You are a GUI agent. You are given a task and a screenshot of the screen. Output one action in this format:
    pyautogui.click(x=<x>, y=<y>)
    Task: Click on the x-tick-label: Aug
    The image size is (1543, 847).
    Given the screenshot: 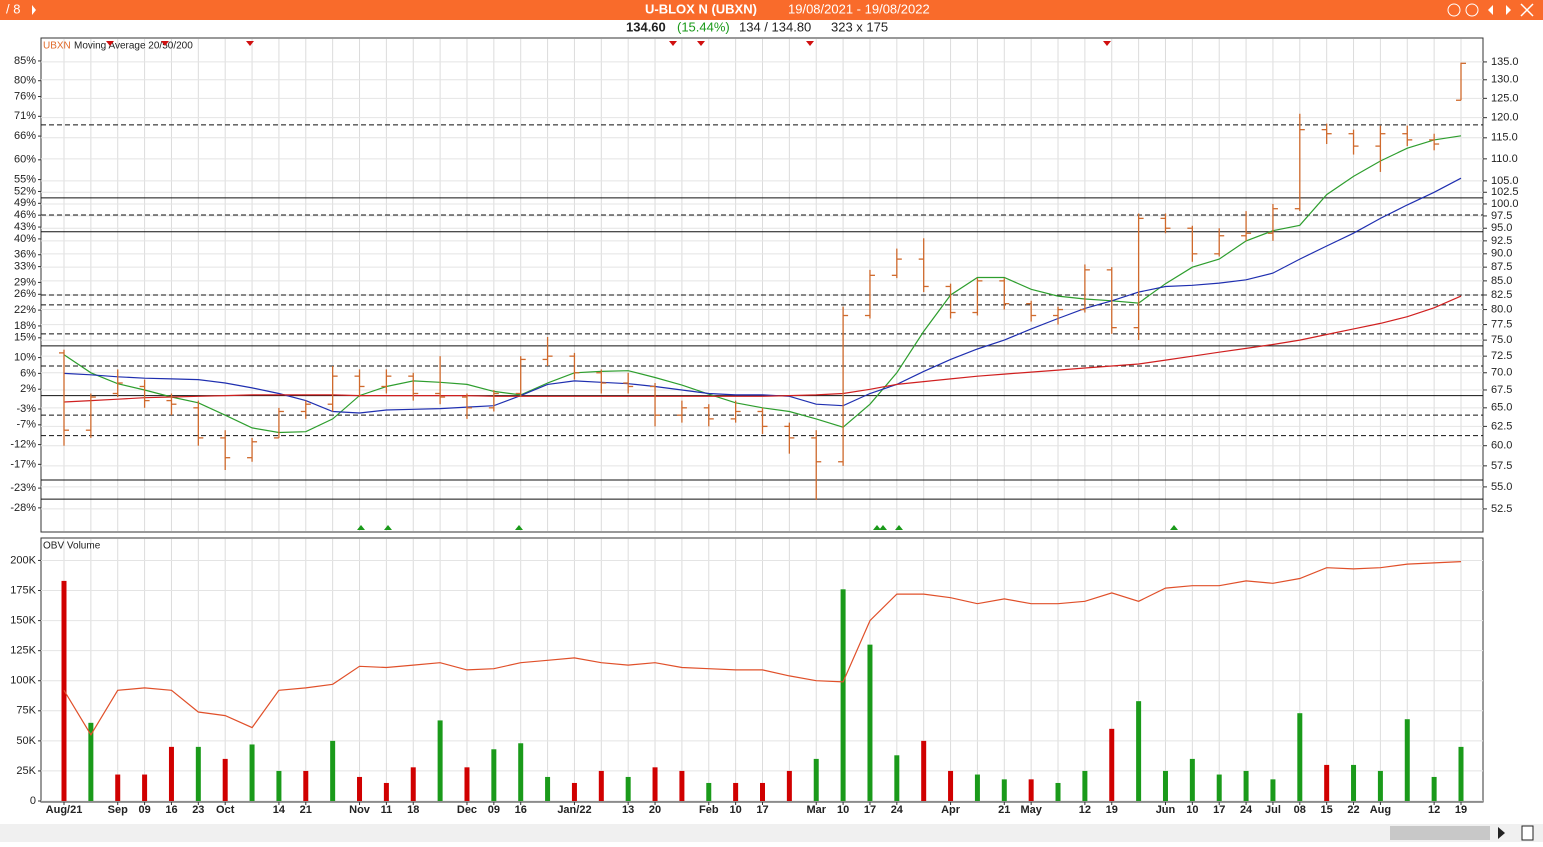 What is the action you would take?
    pyautogui.click(x=1380, y=810)
    